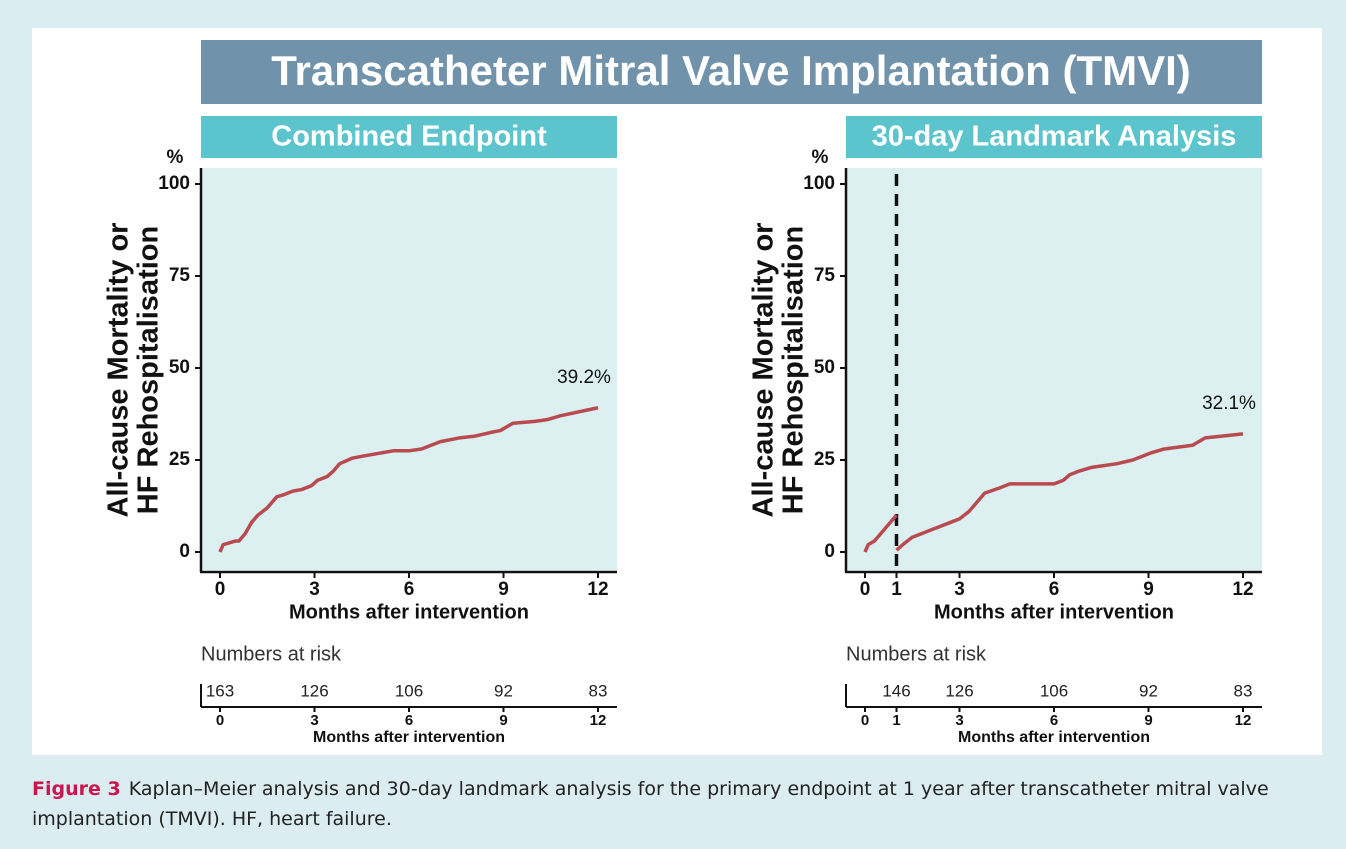  What do you see at coordinates (1229, 403) in the screenshot?
I see `end-label: 32.1%` at bounding box center [1229, 403].